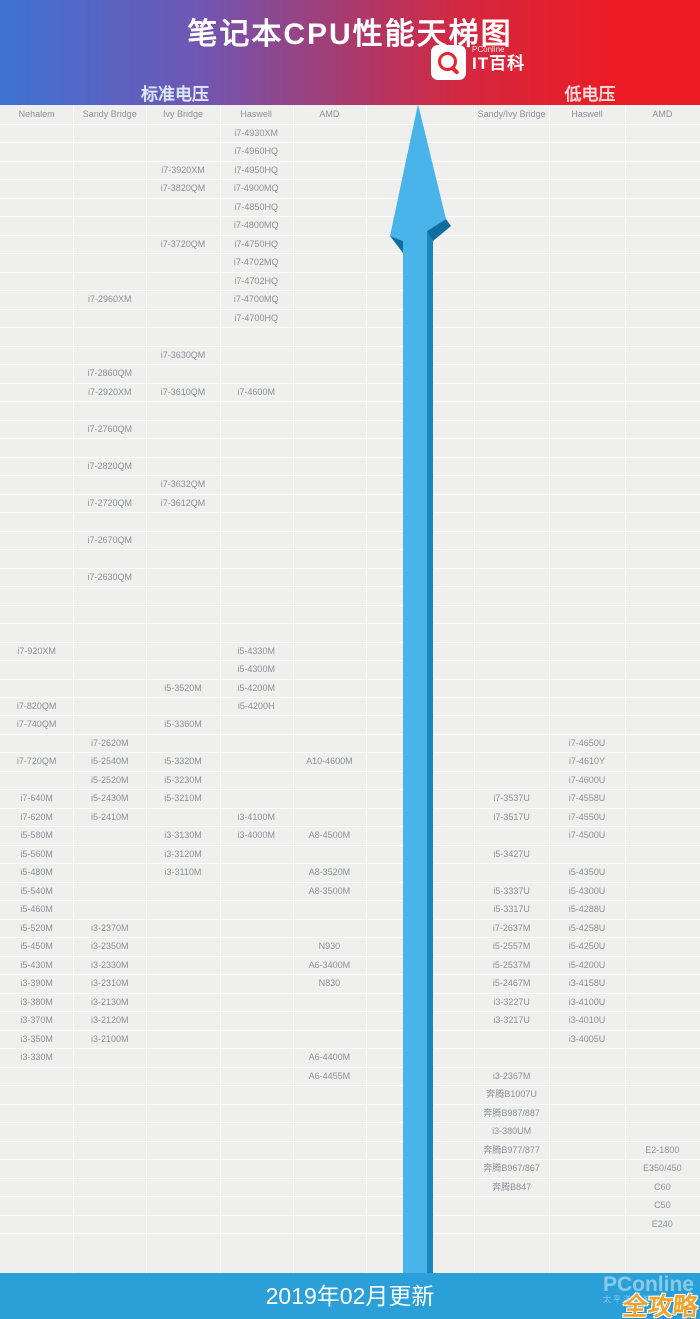  I want to click on page-title: 笔记本CPU性能天梯图, so click(350, 34).